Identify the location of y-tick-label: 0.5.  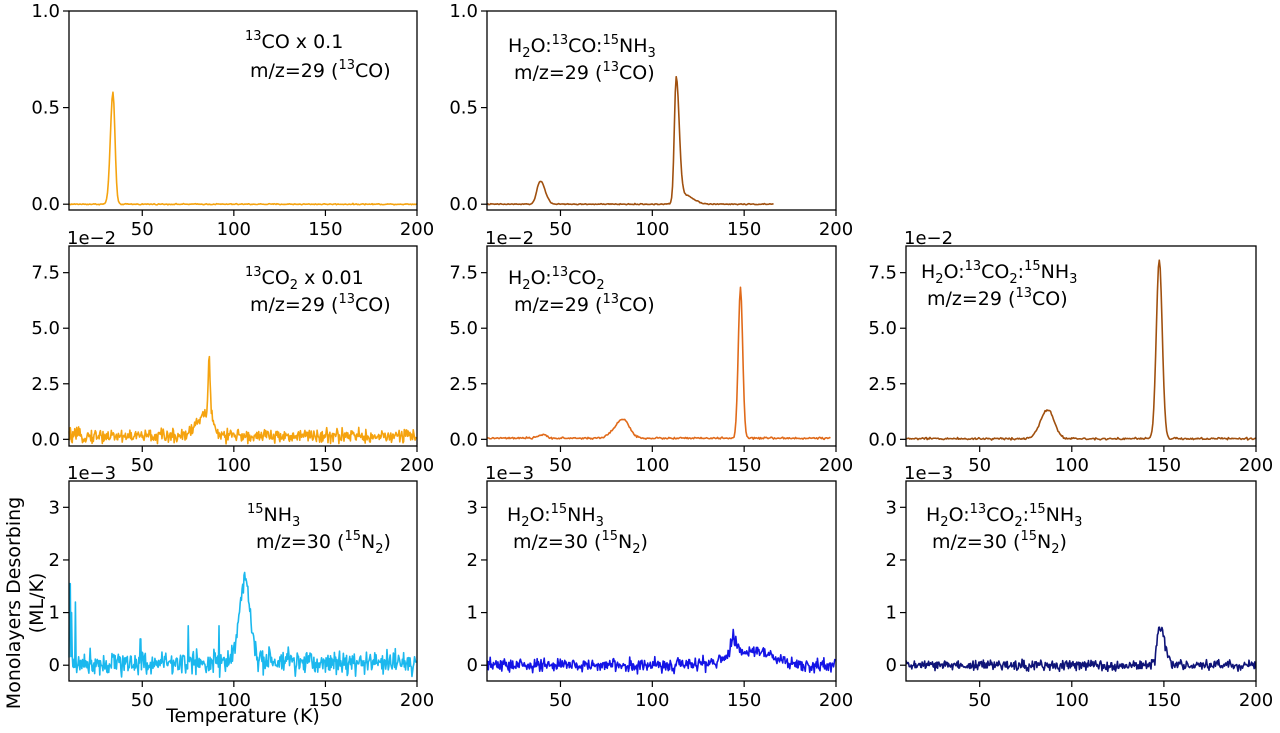
(463, 108).